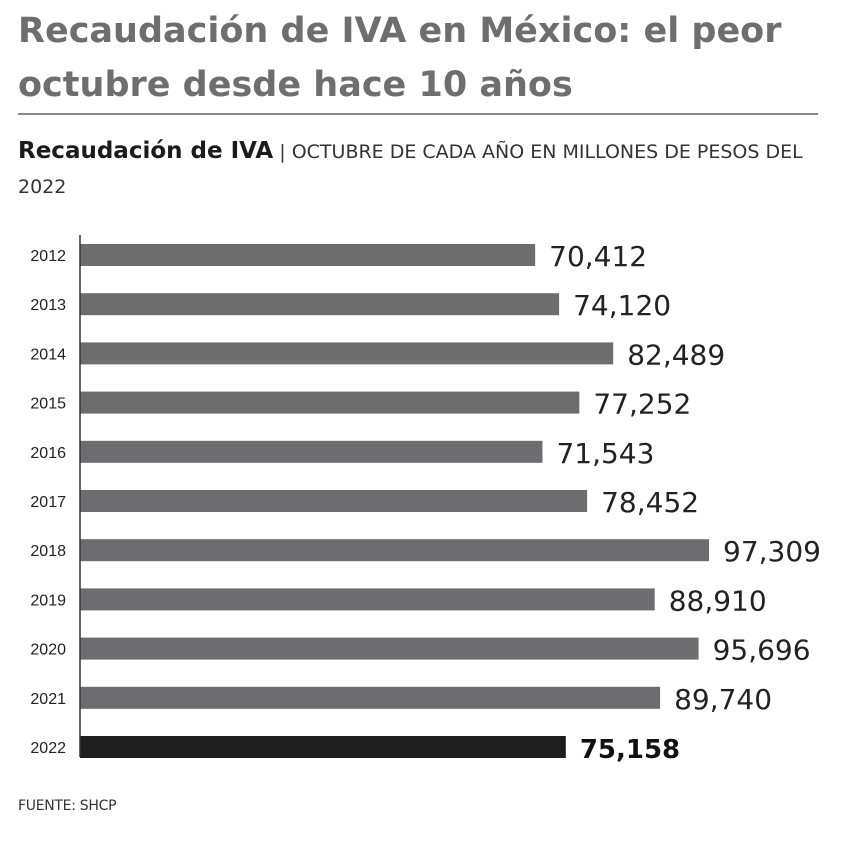 This screenshot has width=848, height=848. Describe the element at coordinates (48, 551) in the screenshot. I see `year-label-2018: 2018` at that location.